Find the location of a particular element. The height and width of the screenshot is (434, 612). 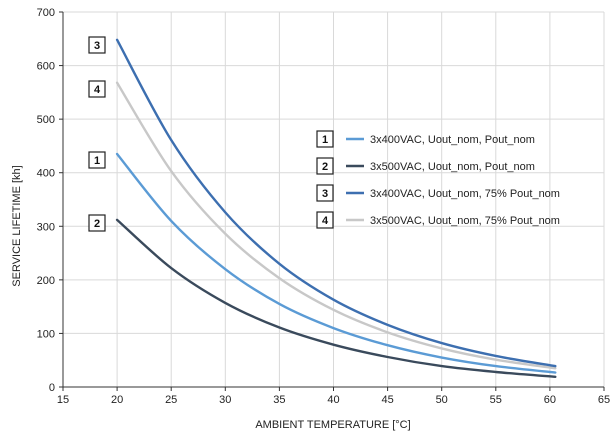

legend-label: 3x400VAC, Uout_nom, Pout_nom is located at coordinates (452, 140).